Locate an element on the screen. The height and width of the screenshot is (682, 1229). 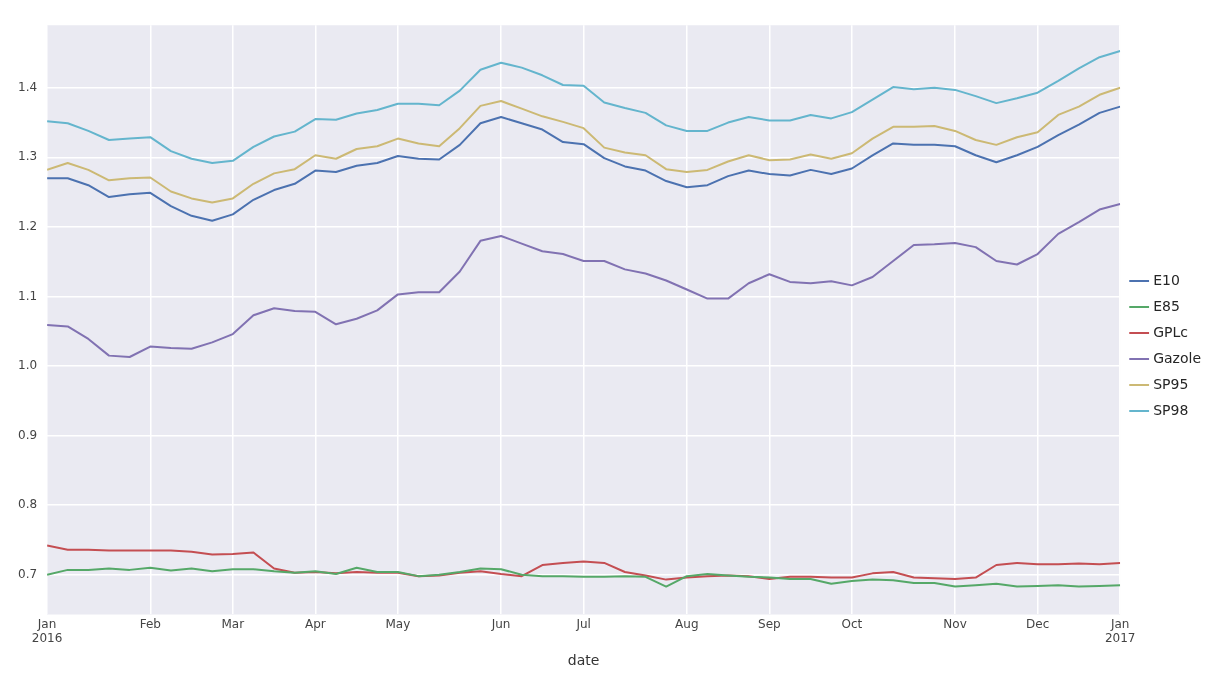
legend-label: E85 is located at coordinates (1166, 305).